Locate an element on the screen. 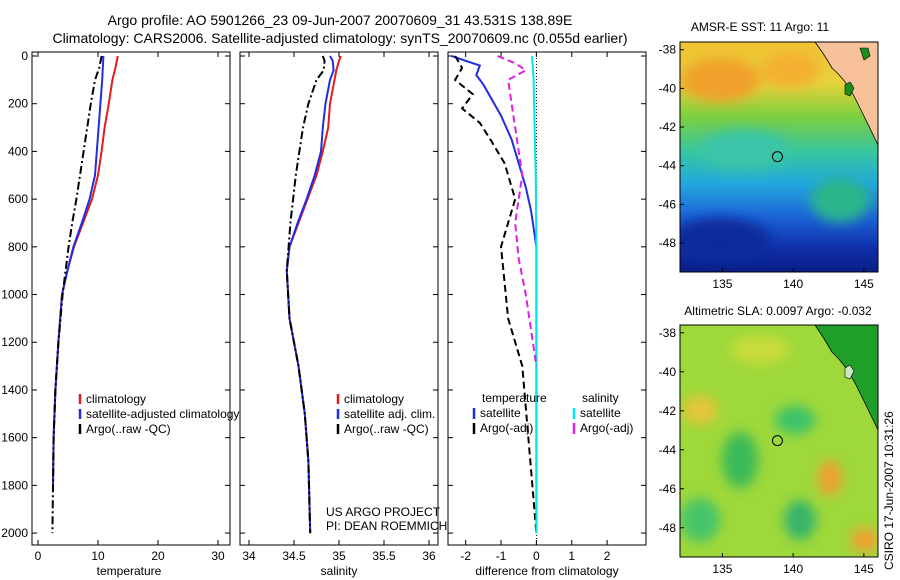 This screenshot has width=900, height=580. y-tick-label: 400 is located at coordinates (18, 151).